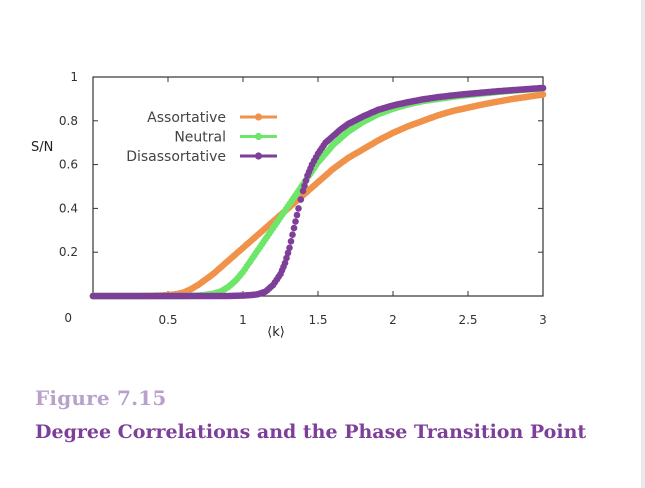  What do you see at coordinates (467, 320) in the screenshot?
I see `x-tick-label: 2.5` at bounding box center [467, 320].